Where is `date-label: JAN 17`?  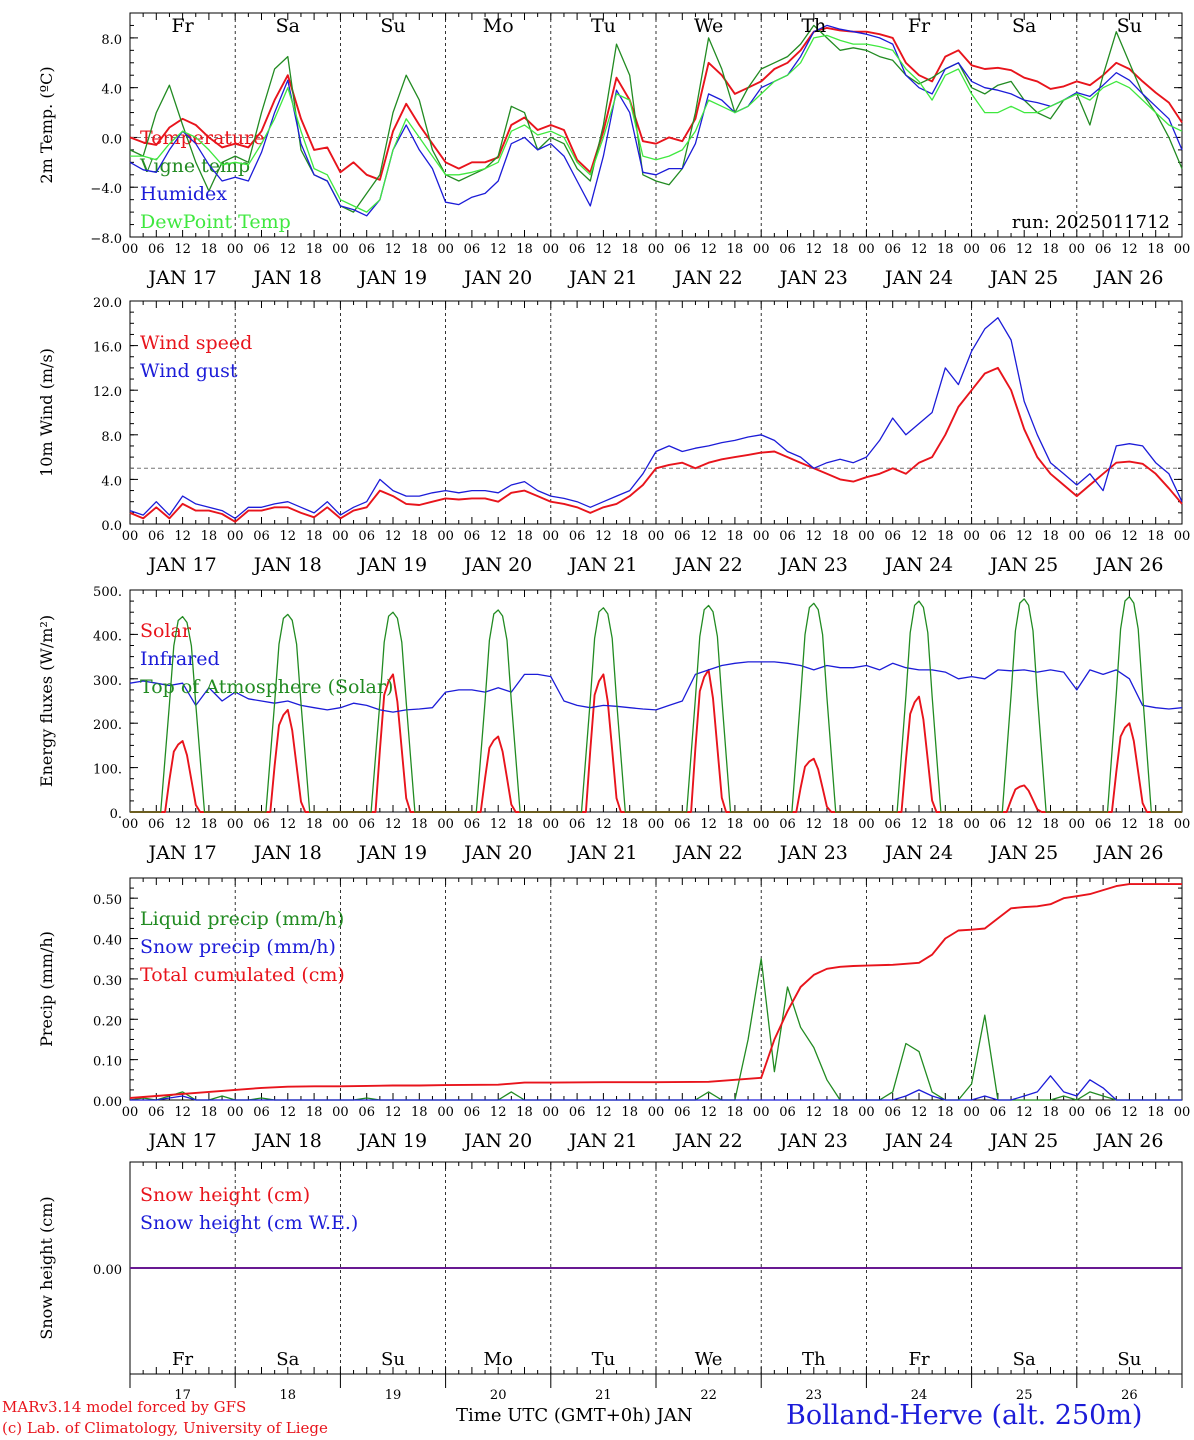 date-label: JAN 17 is located at coordinates (182, 1141).